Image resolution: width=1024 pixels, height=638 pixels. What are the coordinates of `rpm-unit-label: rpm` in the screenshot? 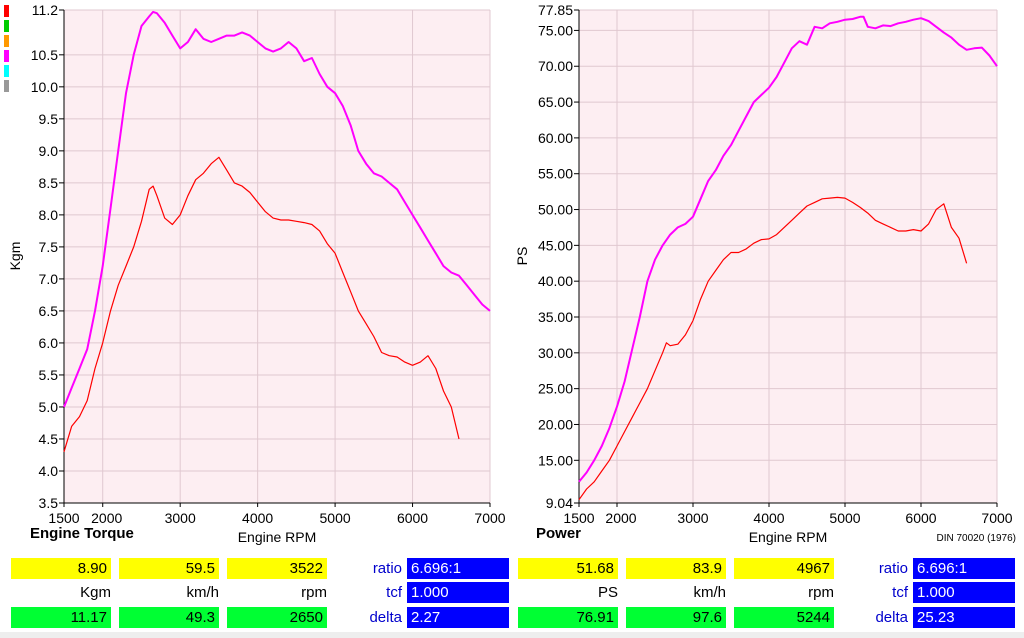 It's located at (314, 592).